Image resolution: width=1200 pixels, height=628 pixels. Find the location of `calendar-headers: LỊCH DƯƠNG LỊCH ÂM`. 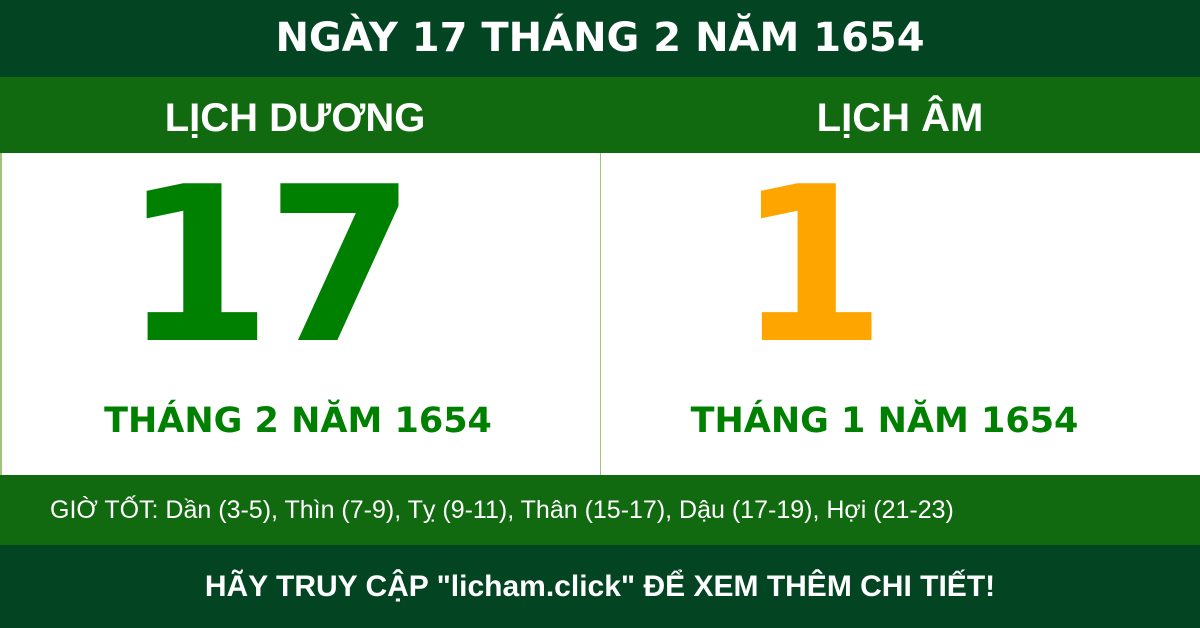

calendar-headers: LỊCH DƯƠNG LỊCH ÂM is located at coordinates (600, 115).